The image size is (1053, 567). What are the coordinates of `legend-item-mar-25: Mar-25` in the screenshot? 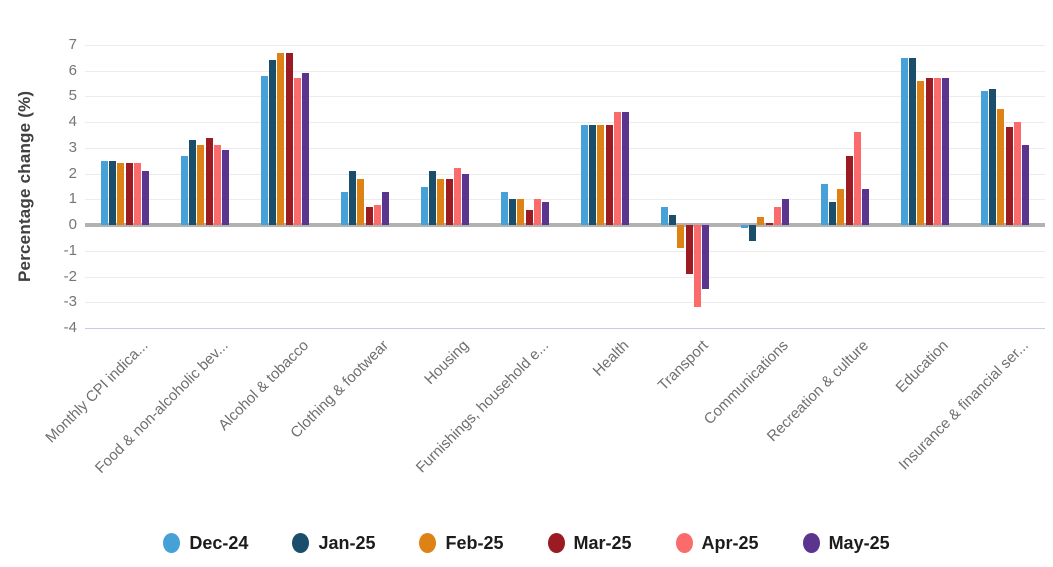 It's located at (589, 543).